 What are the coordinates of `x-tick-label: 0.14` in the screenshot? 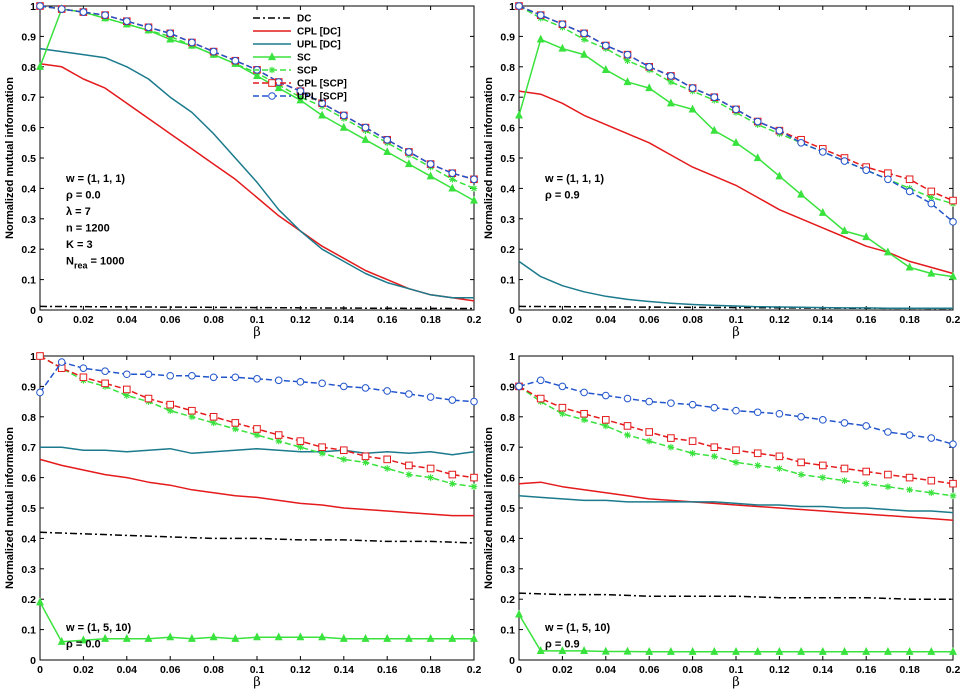 It's located at (823, 320).